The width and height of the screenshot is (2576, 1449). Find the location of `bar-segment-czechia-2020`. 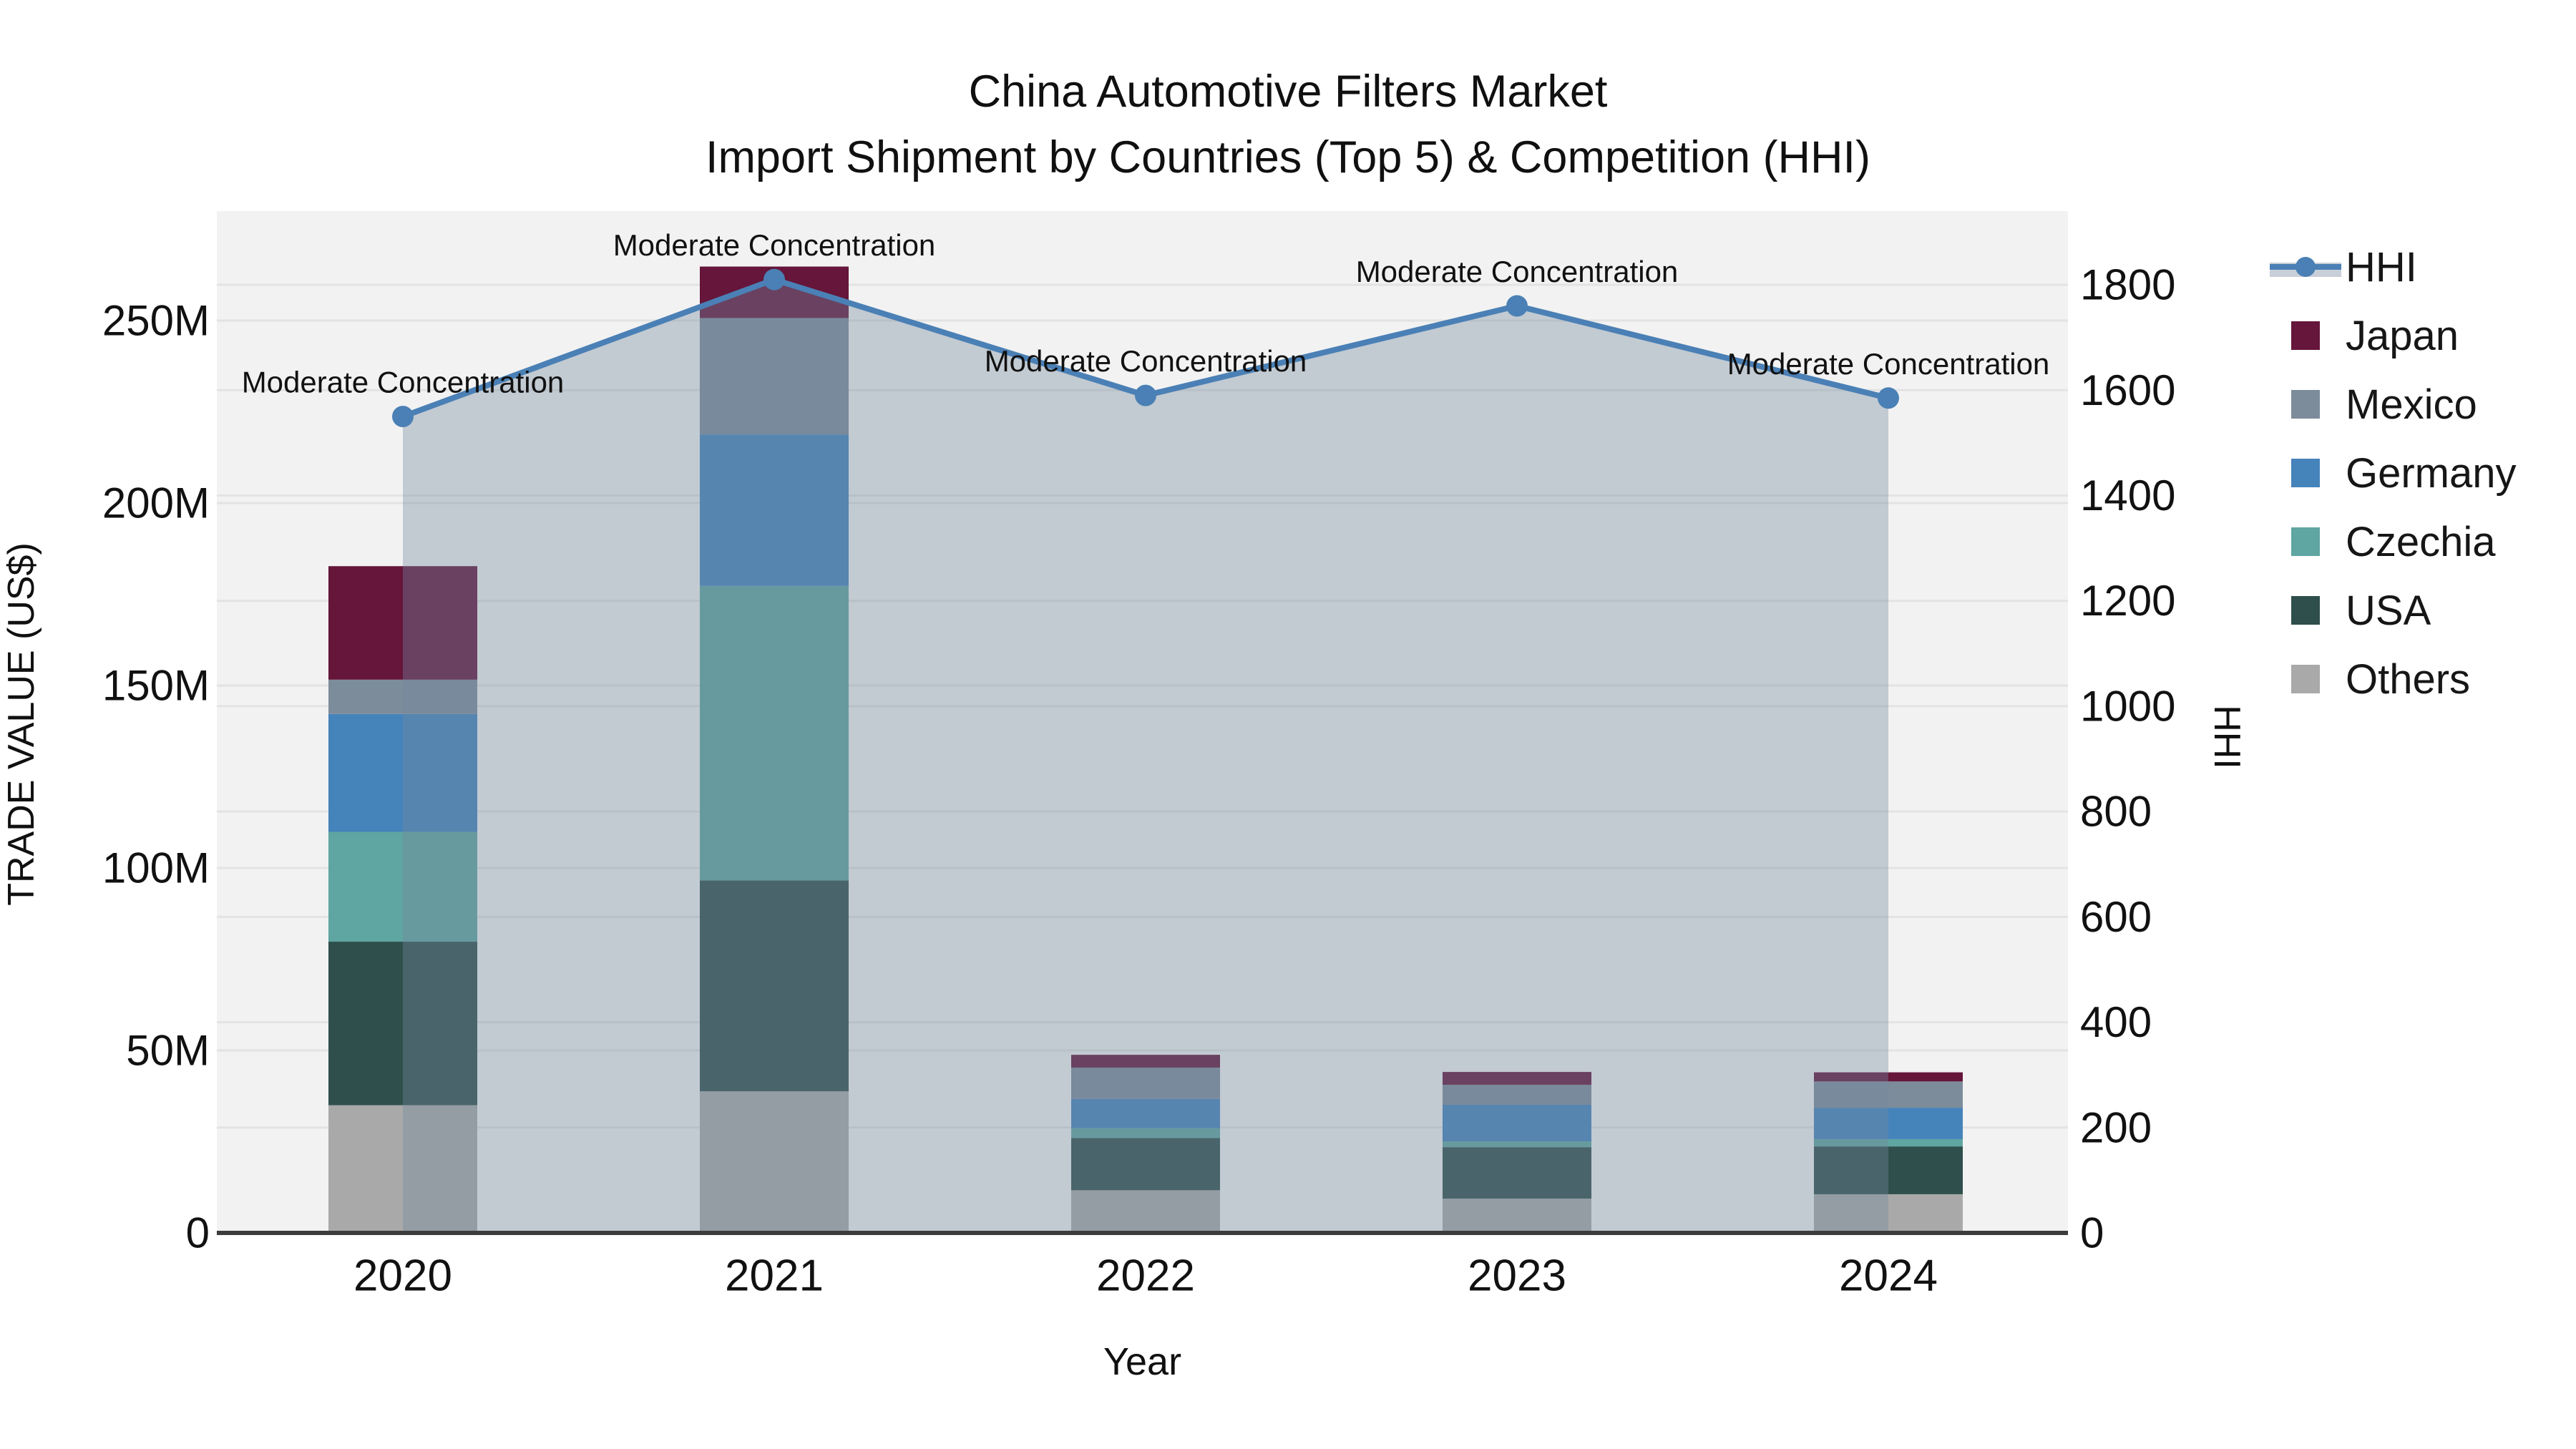

bar-segment-czechia-2020 is located at coordinates (402, 886).